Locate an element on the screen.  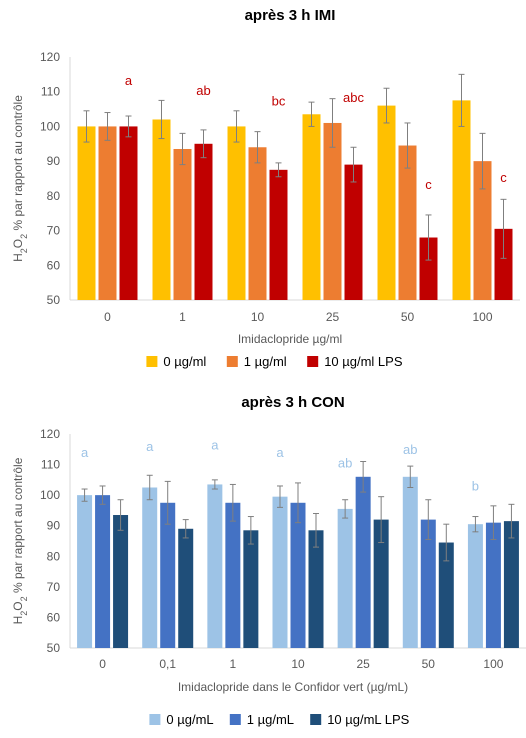
y-tick-label: 100 is located at coordinates (50, 126).